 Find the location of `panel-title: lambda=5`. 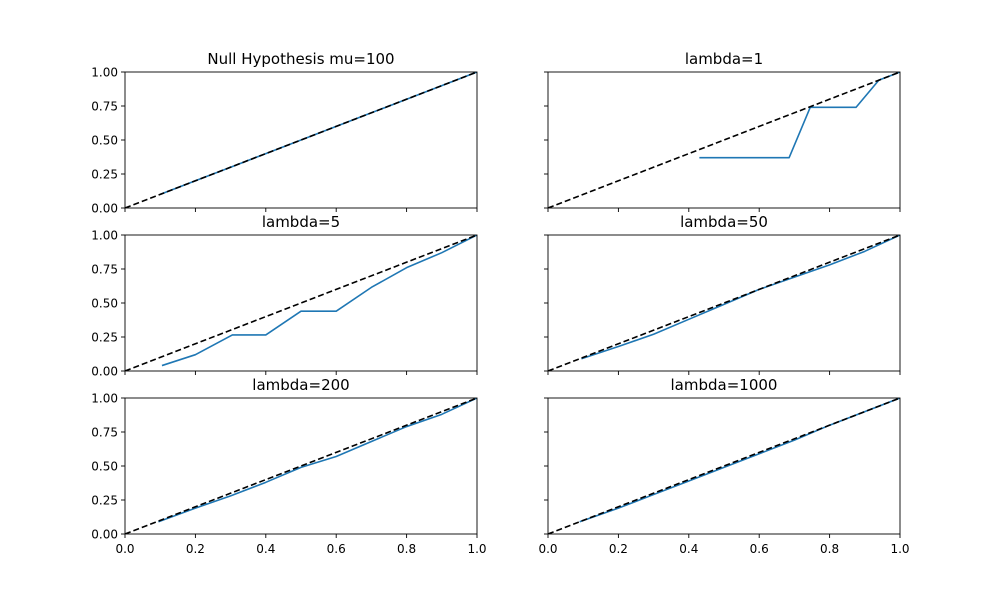

panel-title: lambda=5 is located at coordinates (301, 222).